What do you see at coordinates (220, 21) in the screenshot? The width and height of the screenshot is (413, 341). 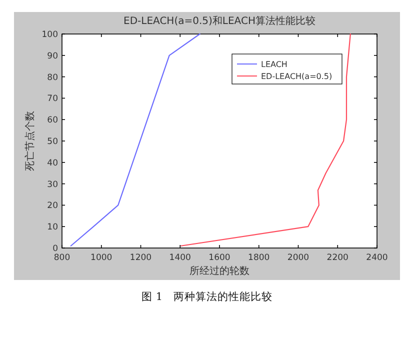 I see `chart-title: ED-LEACH(a=0.5)和LEACH算法性能比较` at bounding box center [220, 21].